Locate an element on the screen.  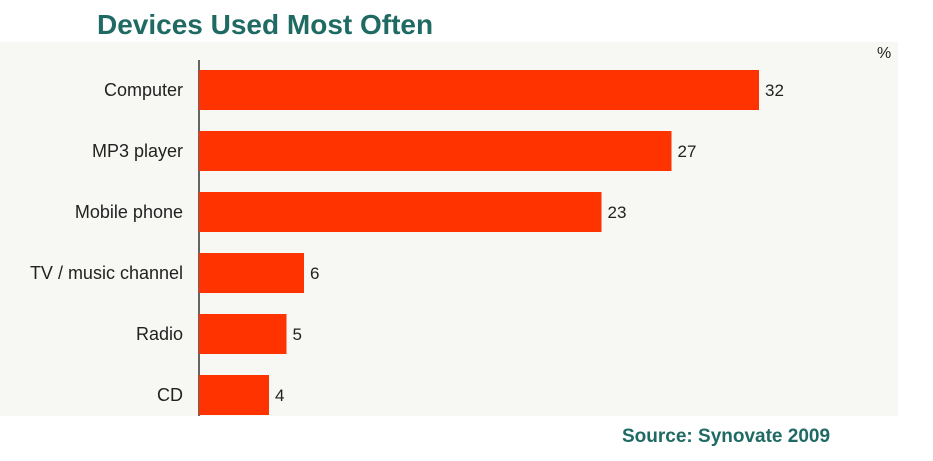
value-label: 4 is located at coordinates (279, 395).